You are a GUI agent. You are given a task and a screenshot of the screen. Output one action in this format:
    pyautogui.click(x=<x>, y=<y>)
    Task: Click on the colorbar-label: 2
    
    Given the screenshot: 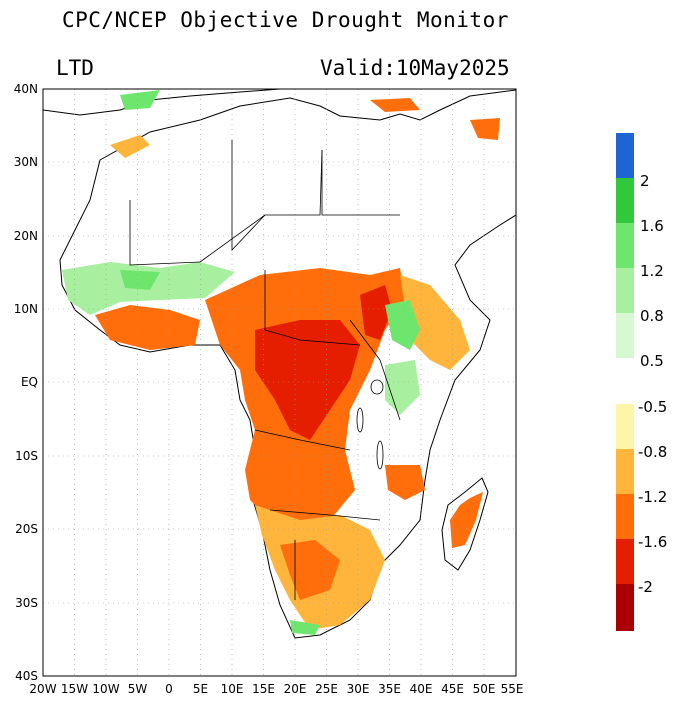 What is the action you would take?
    pyautogui.click(x=645, y=181)
    